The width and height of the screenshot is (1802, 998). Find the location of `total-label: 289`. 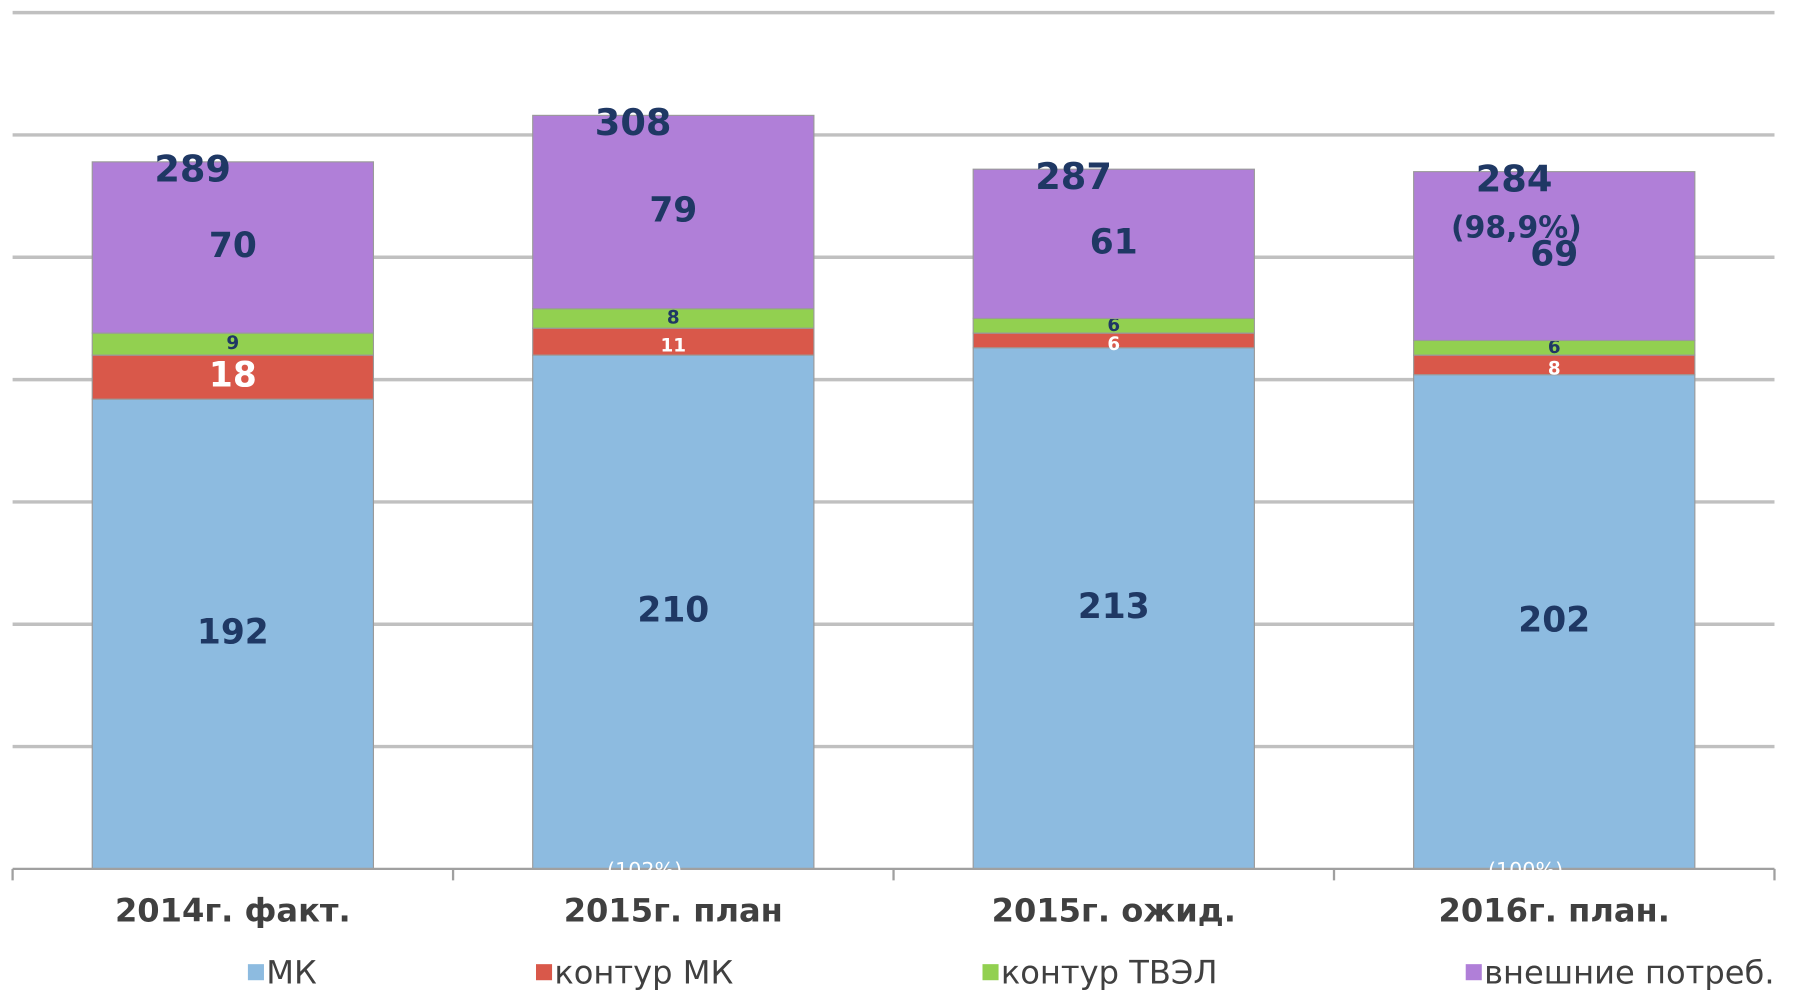

total-label: 289 is located at coordinates (192, 169).